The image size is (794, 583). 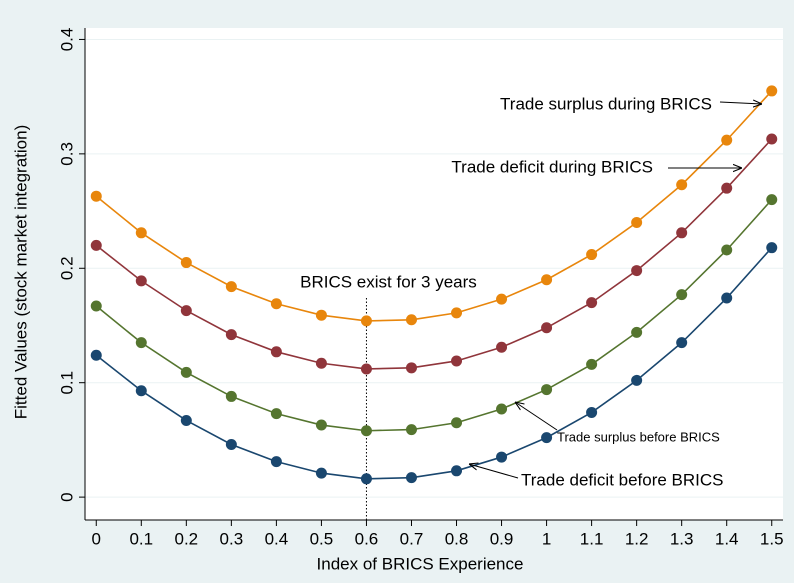 What do you see at coordinates (420, 563) in the screenshot?
I see `x-axis-title: Index of BRICS Experience` at bounding box center [420, 563].